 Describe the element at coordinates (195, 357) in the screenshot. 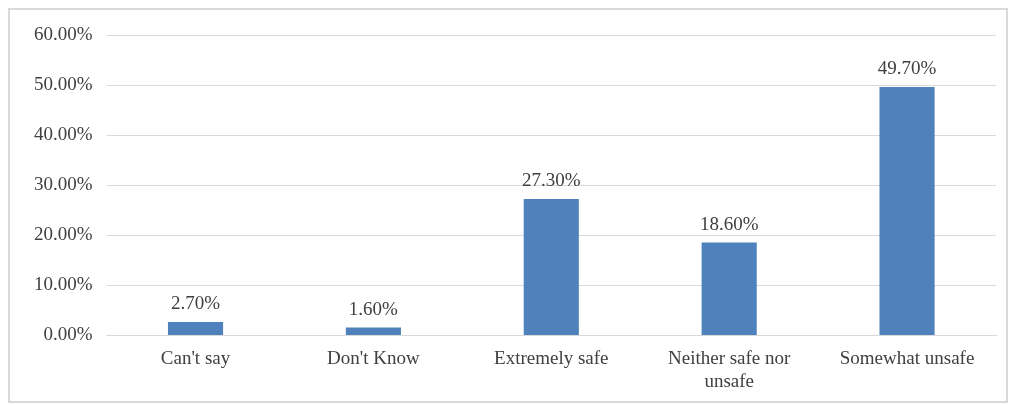

I see `x-tick-label: Can't say` at that location.